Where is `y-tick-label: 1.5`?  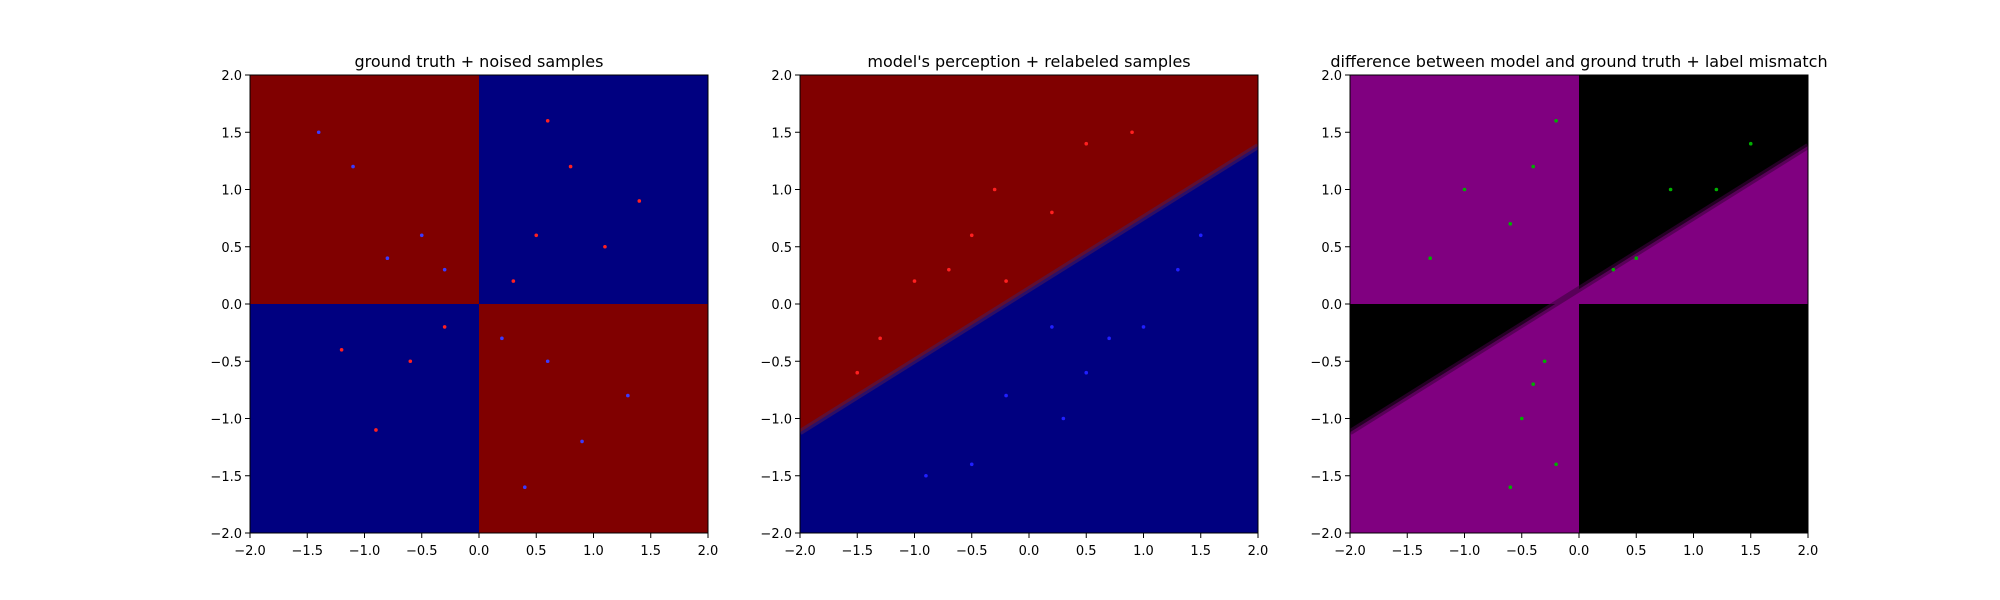 y-tick-label: 1.5 is located at coordinates (231, 133).